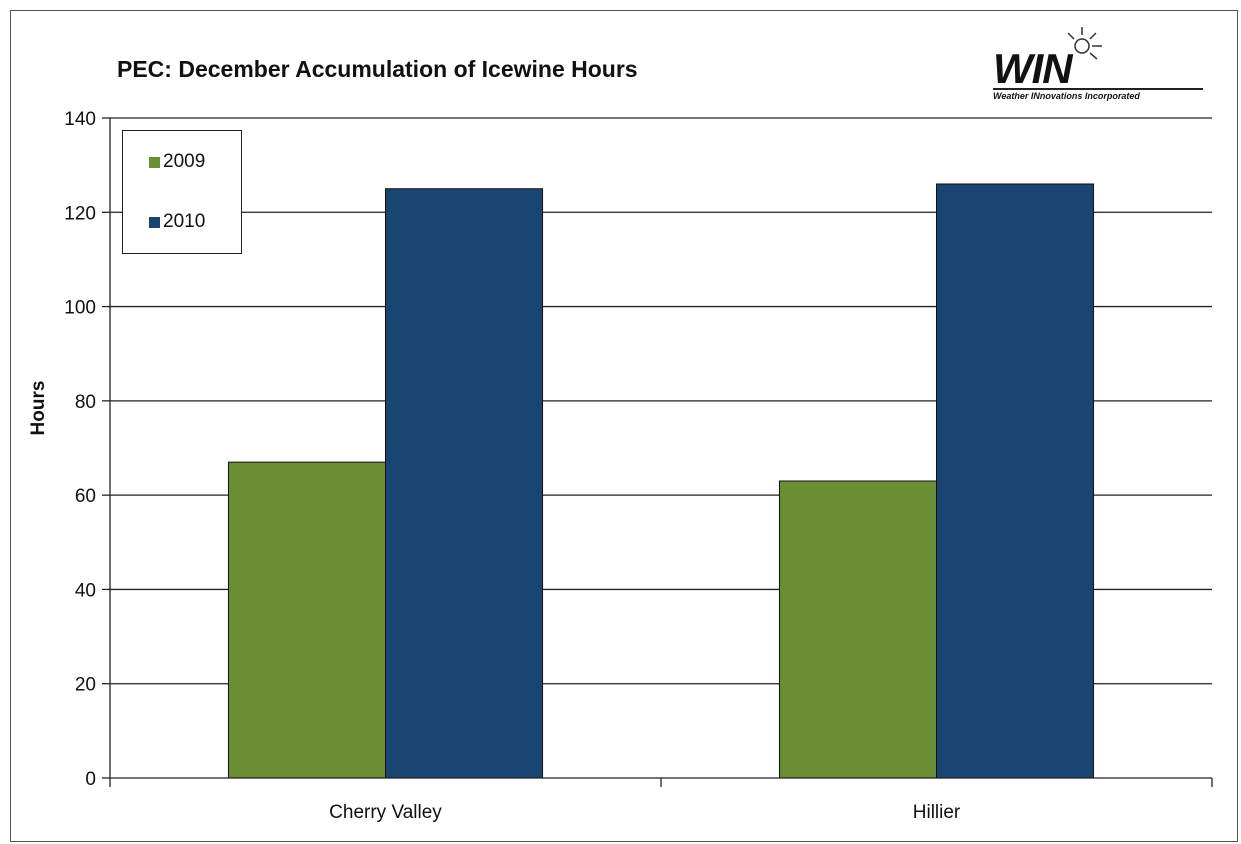  I want to click on y-tick-label: 140, so click(80, 119).